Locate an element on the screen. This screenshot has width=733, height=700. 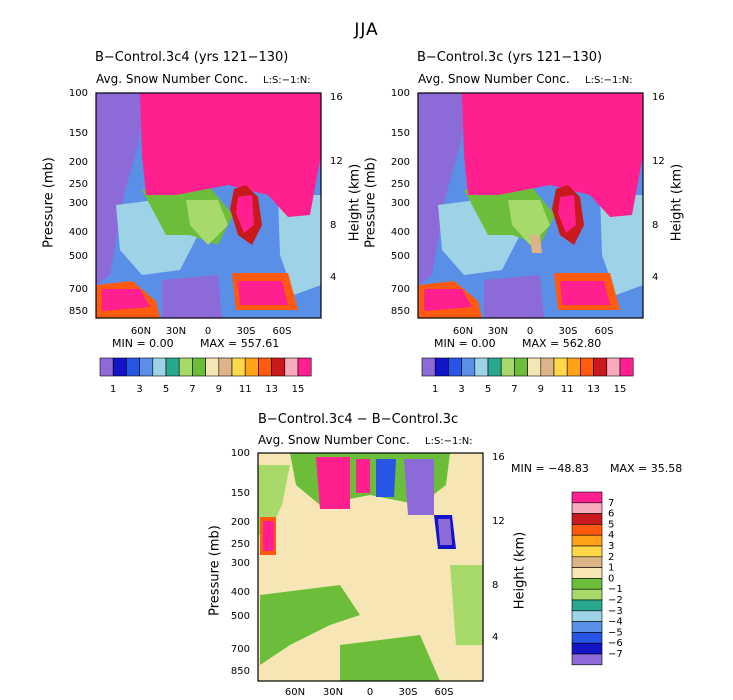
colorbar-label: 11 is located at coordinates (245, 389).